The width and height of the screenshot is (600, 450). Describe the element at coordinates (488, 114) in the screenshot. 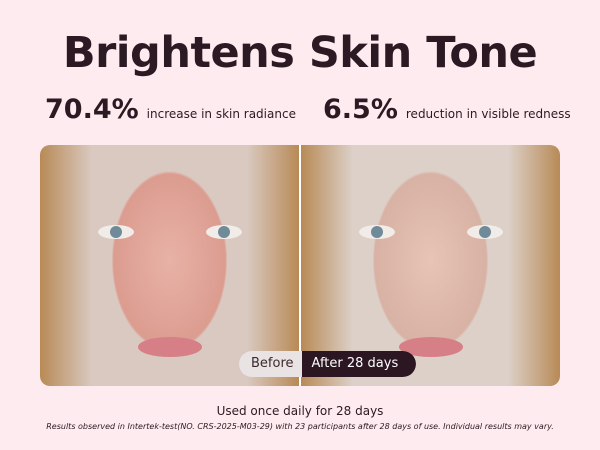

I see `stat-label: reduction in visible redness` at that location.